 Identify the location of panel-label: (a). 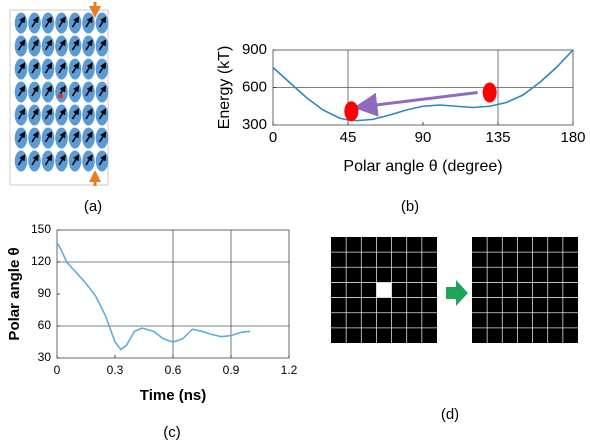
(93, 206).